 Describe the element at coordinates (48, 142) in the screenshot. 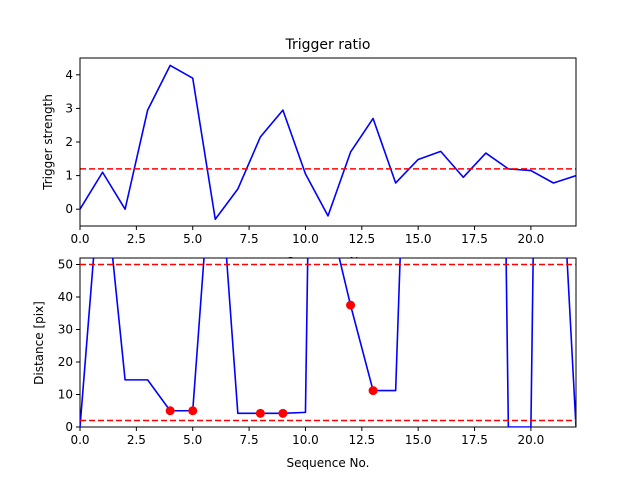

I see `y-axis-label: Trigger strength` at that location.